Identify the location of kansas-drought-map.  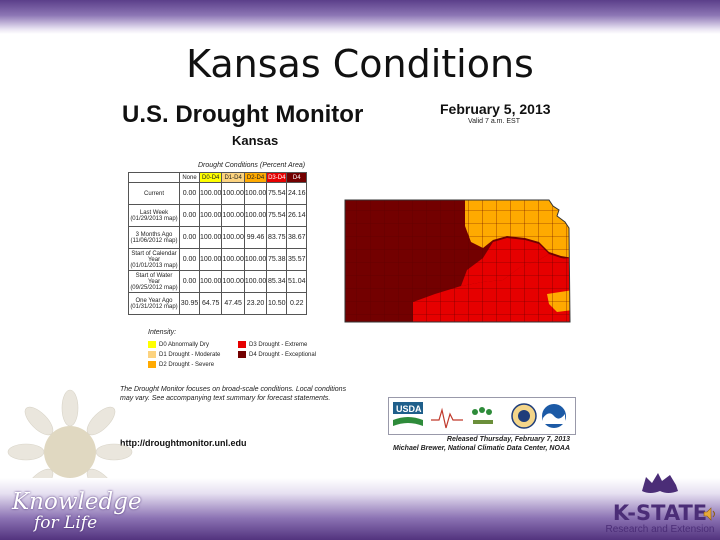
(457, 261).